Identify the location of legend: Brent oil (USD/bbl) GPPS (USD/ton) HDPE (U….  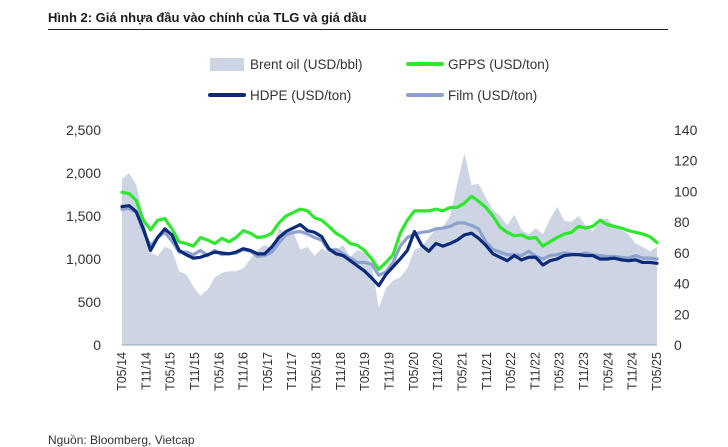
(378, 80).